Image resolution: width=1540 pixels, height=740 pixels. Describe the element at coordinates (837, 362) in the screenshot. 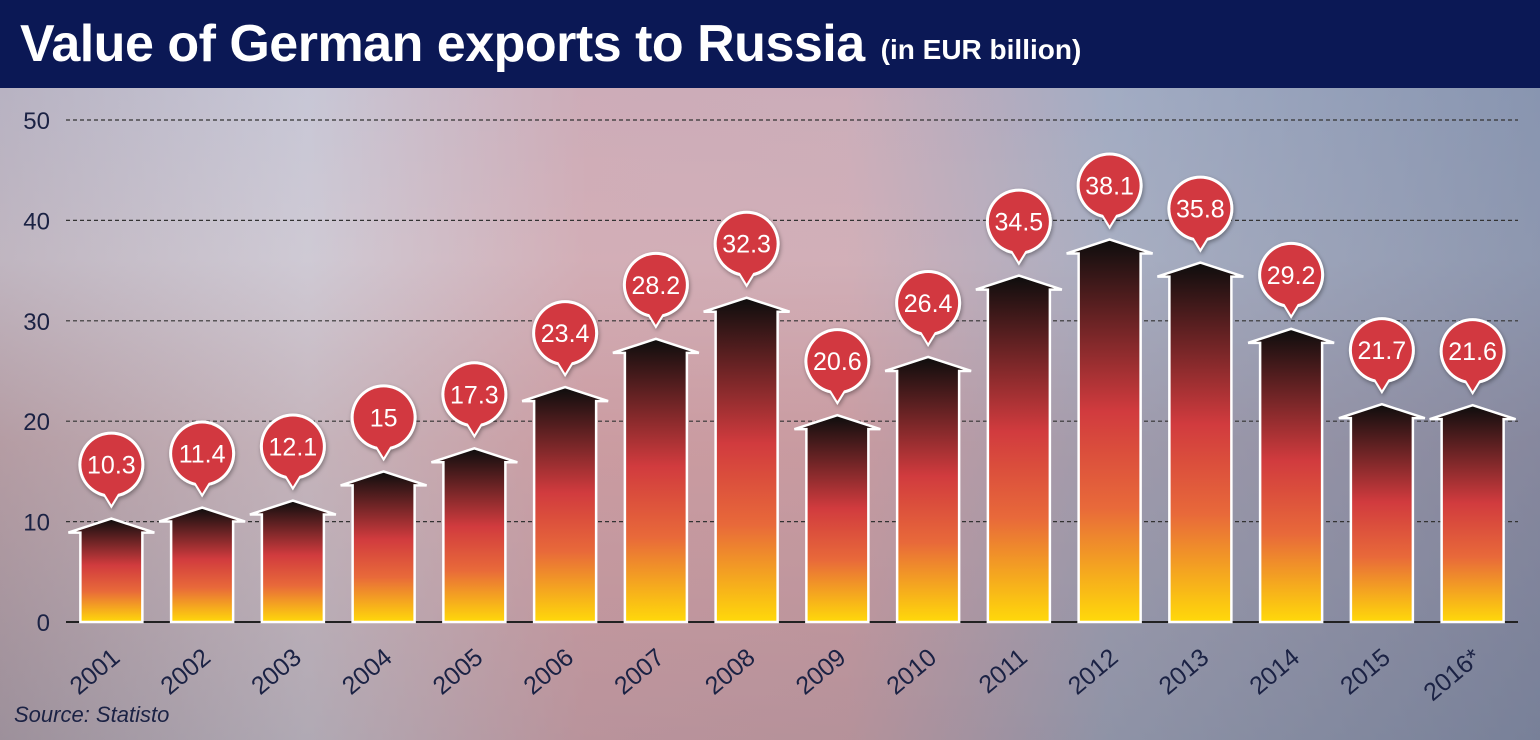

I see `data-label: 20.6` at that location.